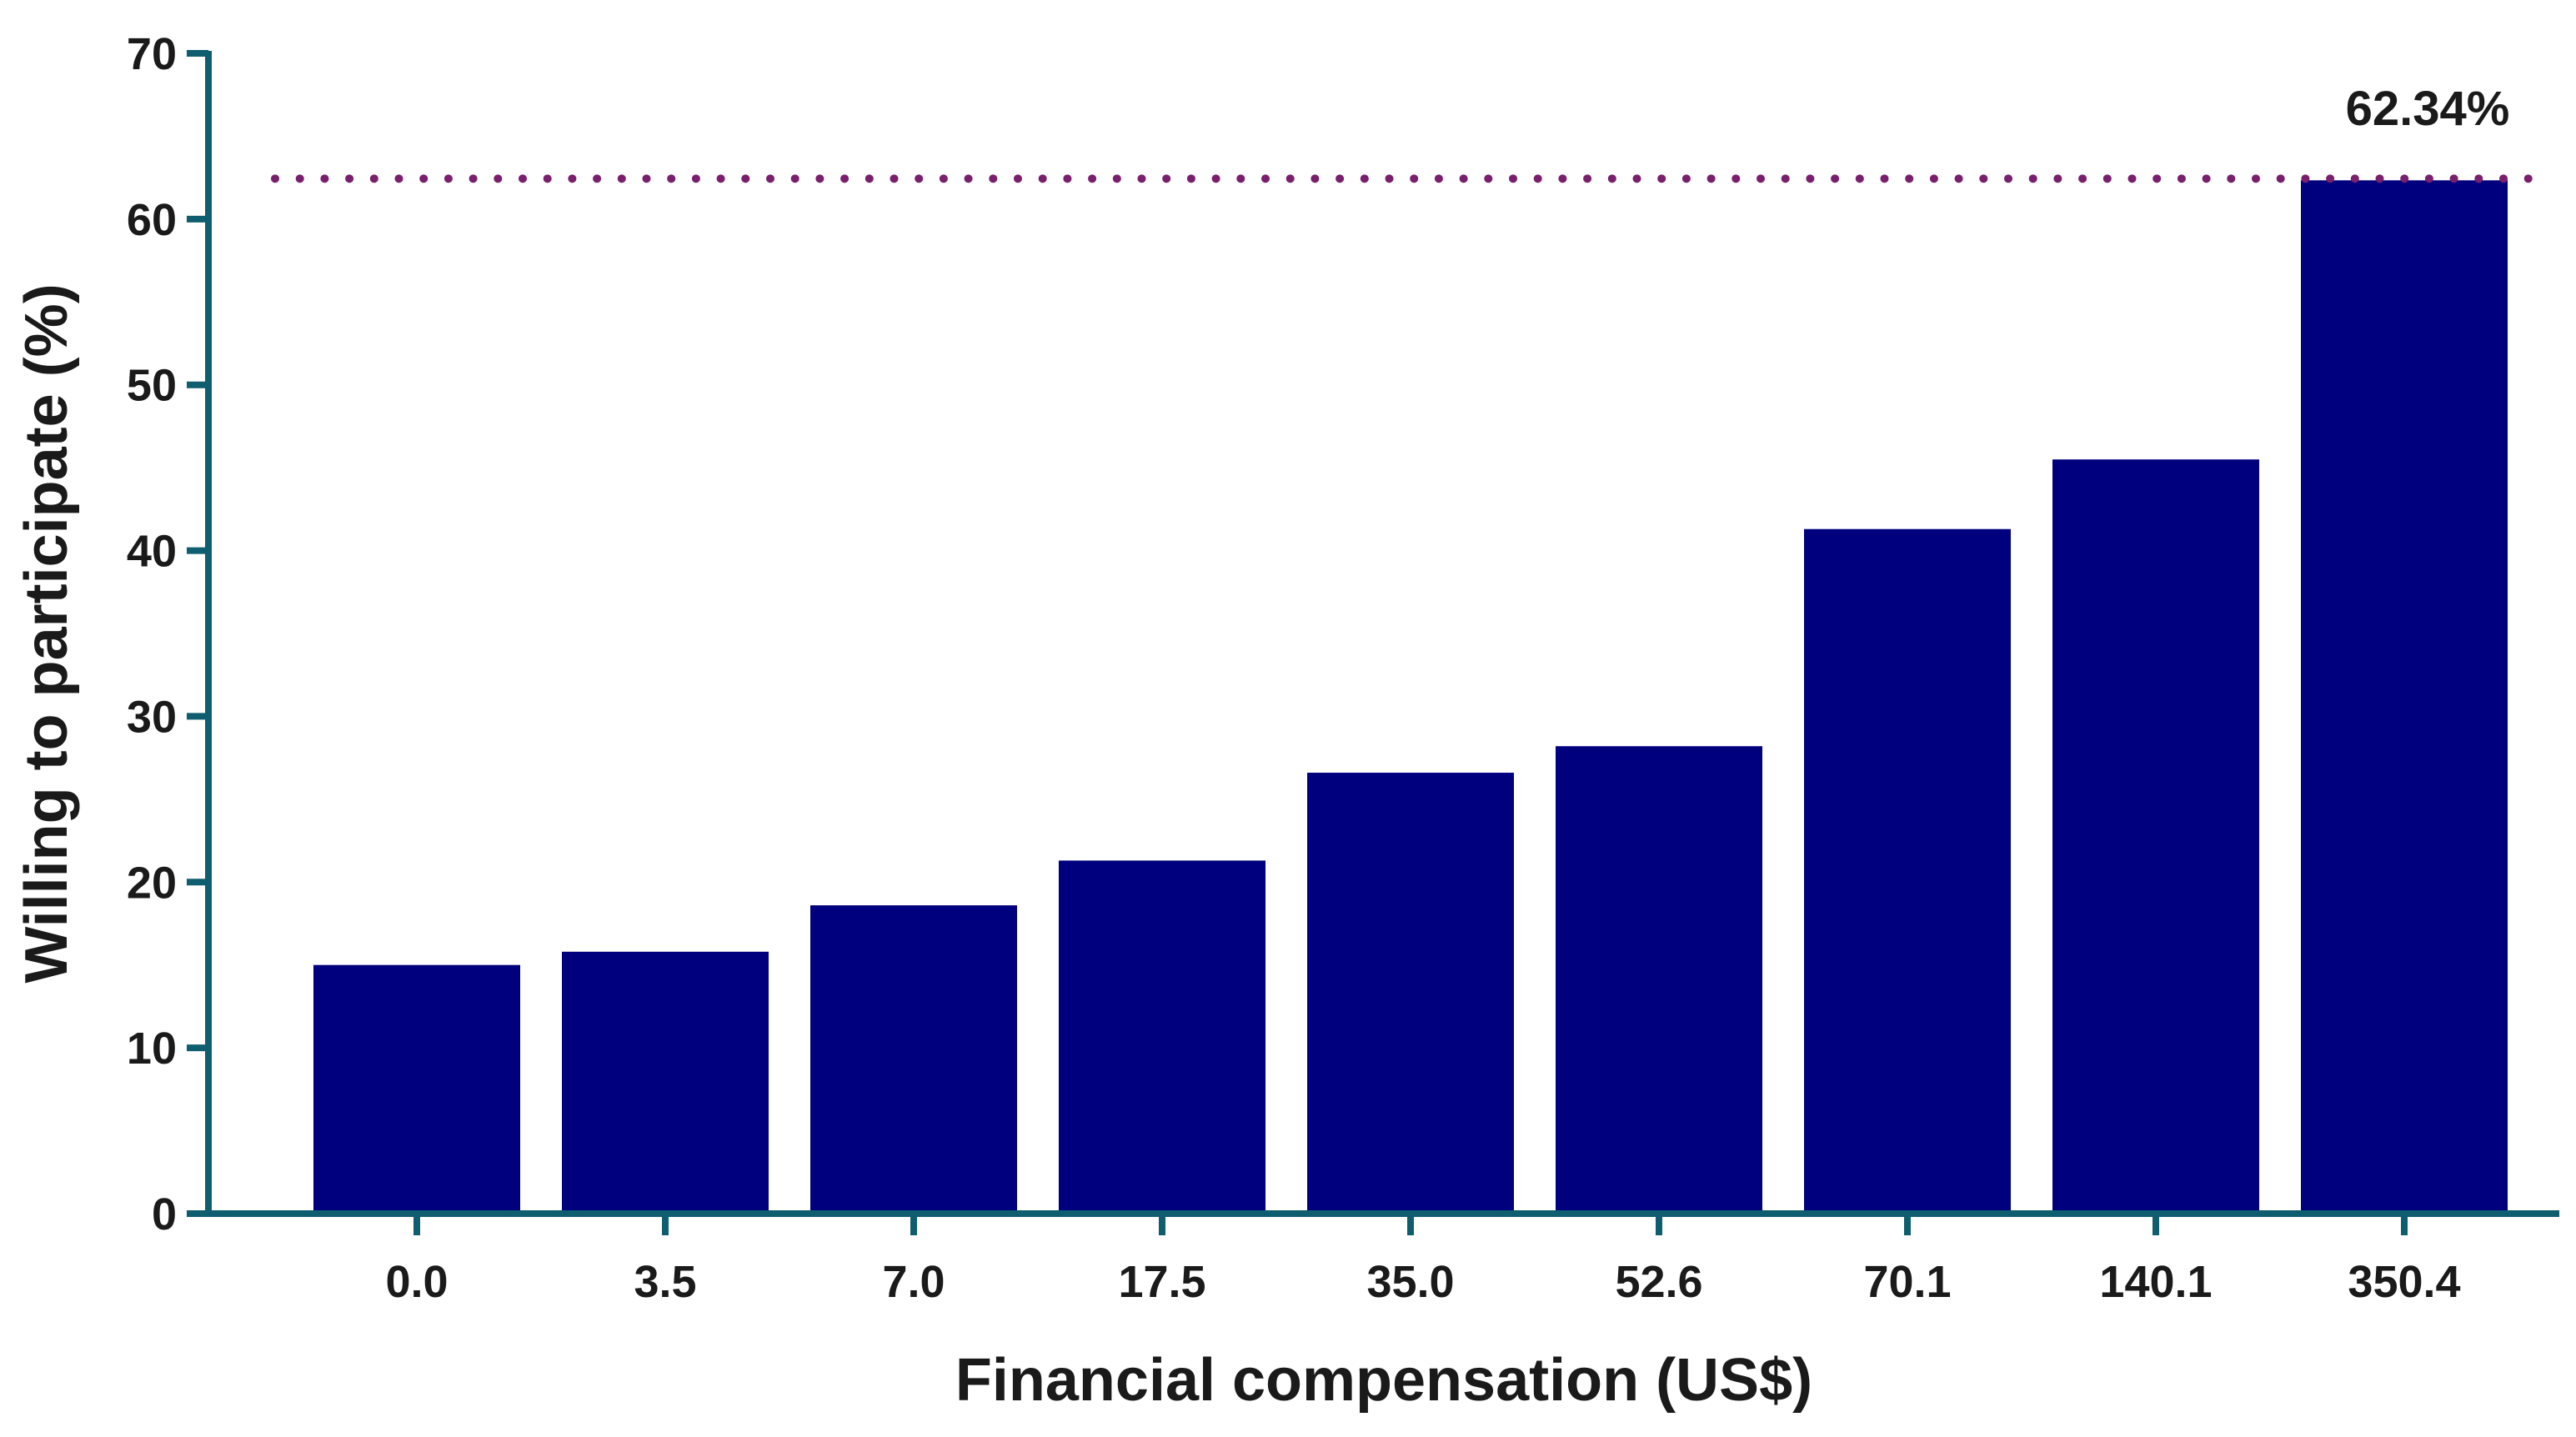  I want to click on y-tick-label: 70, so click(152, 54).